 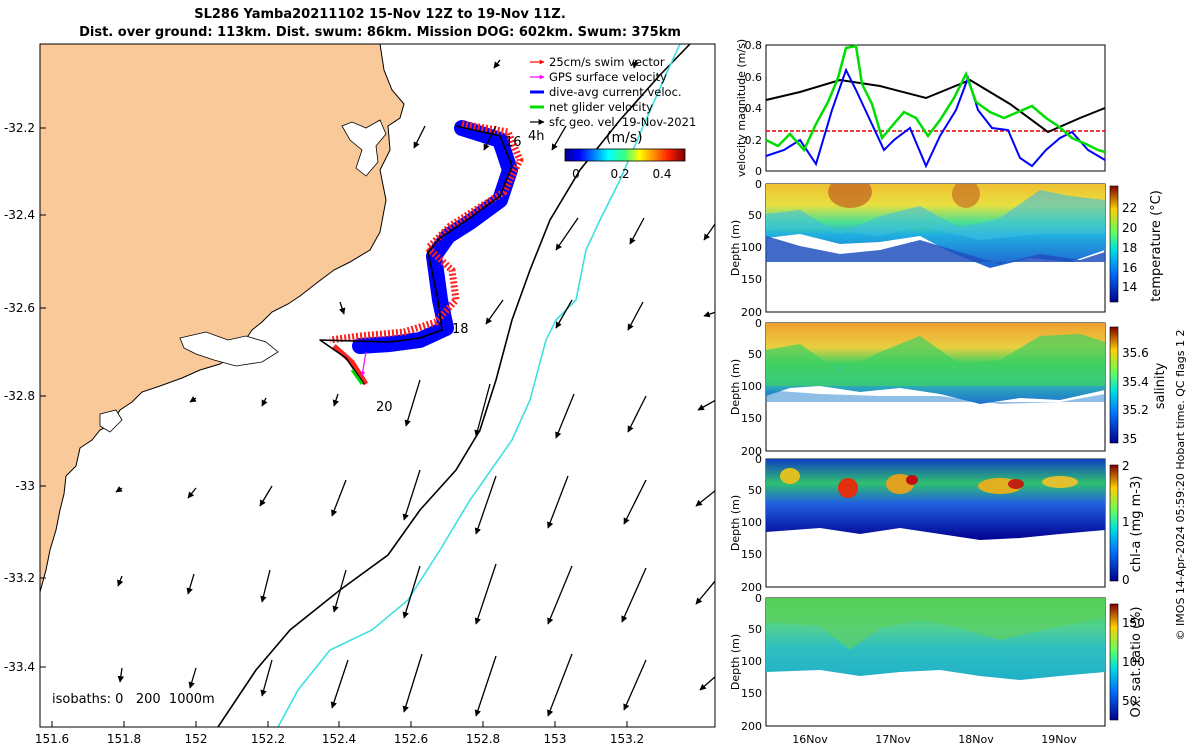 What do you see at coordinates (19, 308) in the screenshot?
I see `map-y-tick-label: -32.6` at bounding box center [19, 308].